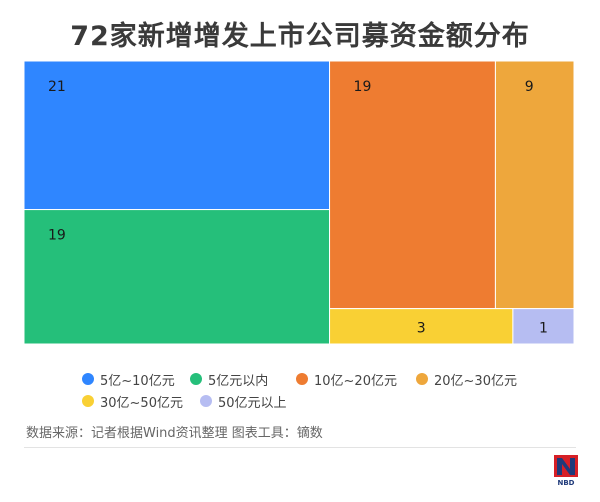  I want to click on treemap-value-label: 3, so click(421, 328).